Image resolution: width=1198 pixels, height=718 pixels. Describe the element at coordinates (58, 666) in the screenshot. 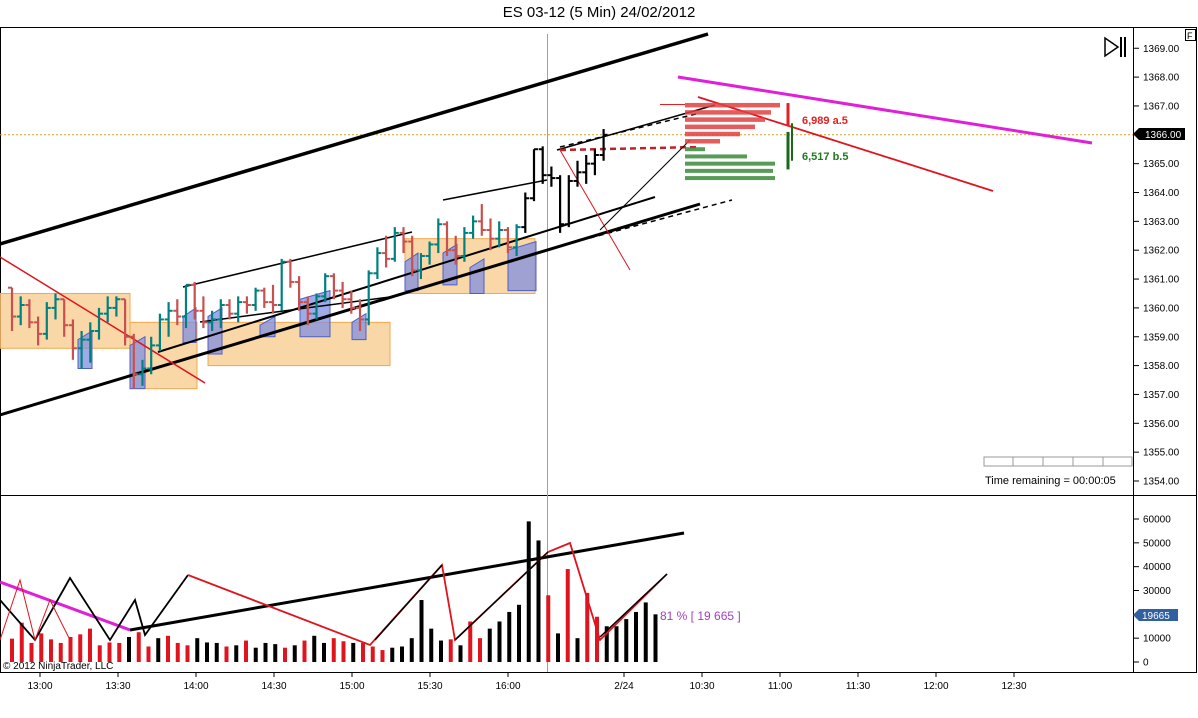

I see `copyright-label: © 2012 NinjaTrader, LLC` at that location.